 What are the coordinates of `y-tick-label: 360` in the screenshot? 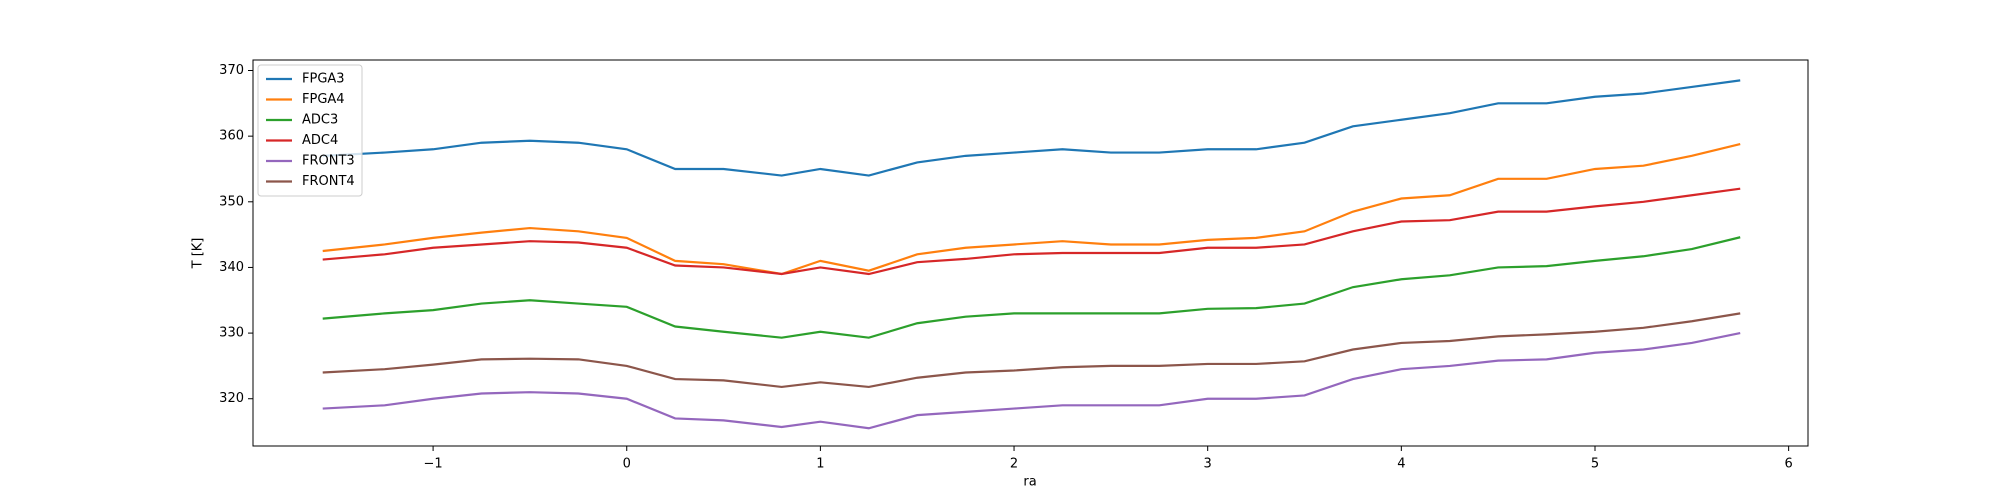 It's located at (231, 136).